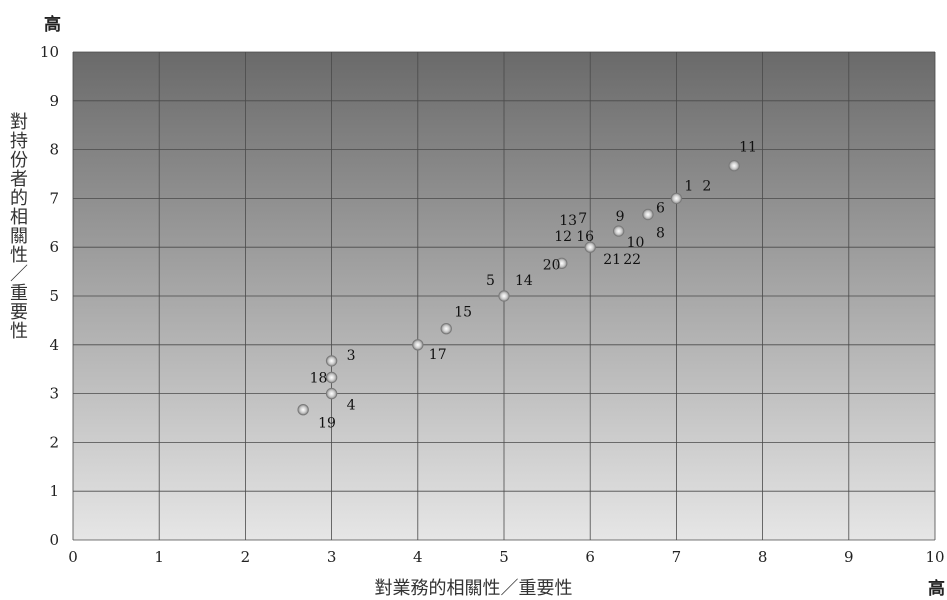 The height and width of the screenshot is (600, 947). What do you see at coordinates (418, 557) in the screenshot?
I see `x-tick-label: 4` at bounding box center [418, 557].